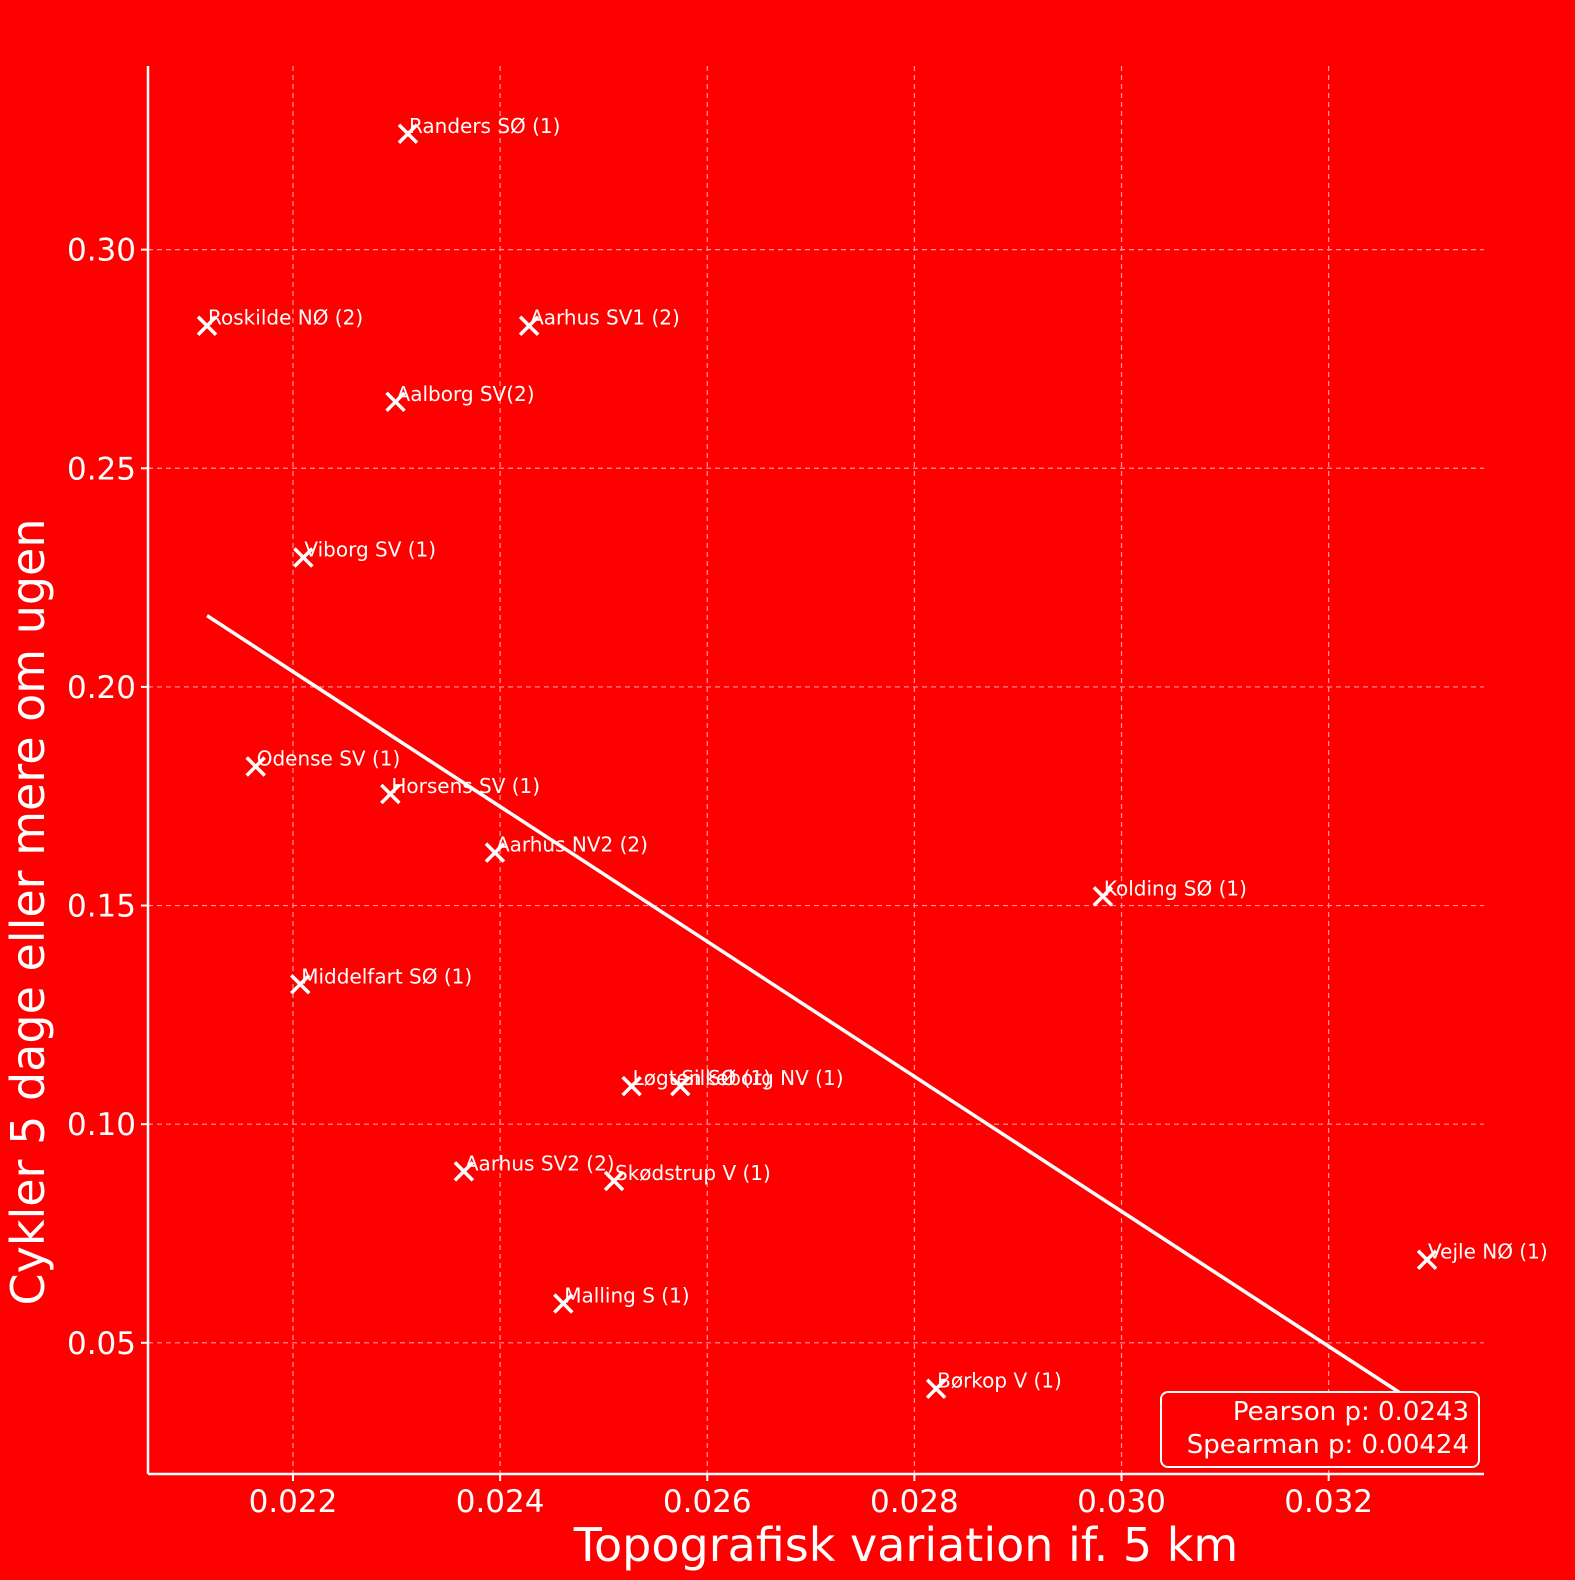 The image size is (1575, 1580). What do you see at coordinates (285, 318) in the screenshot?
I see `point-label: Roskilde NØ (2)` at bounding box center [285, 318].